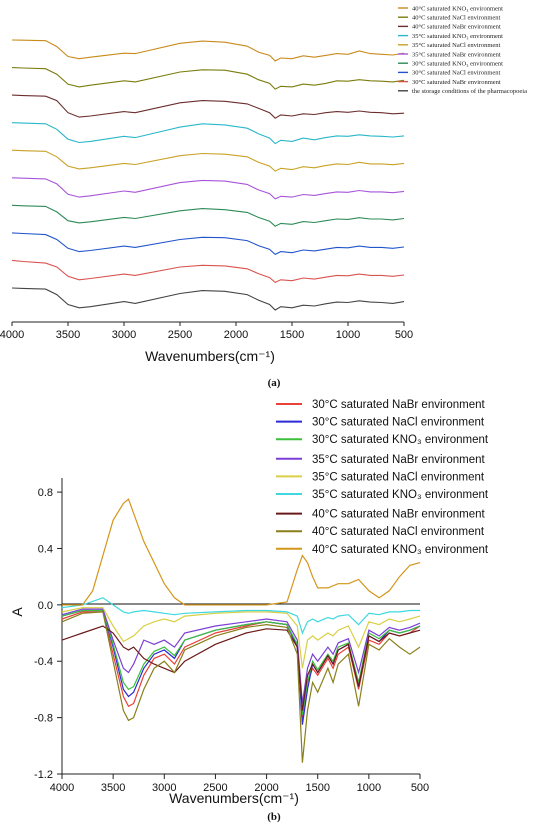  I want to click on panel-b-legend-label: 35°C saturated NaCl environment, so click(398, 477).